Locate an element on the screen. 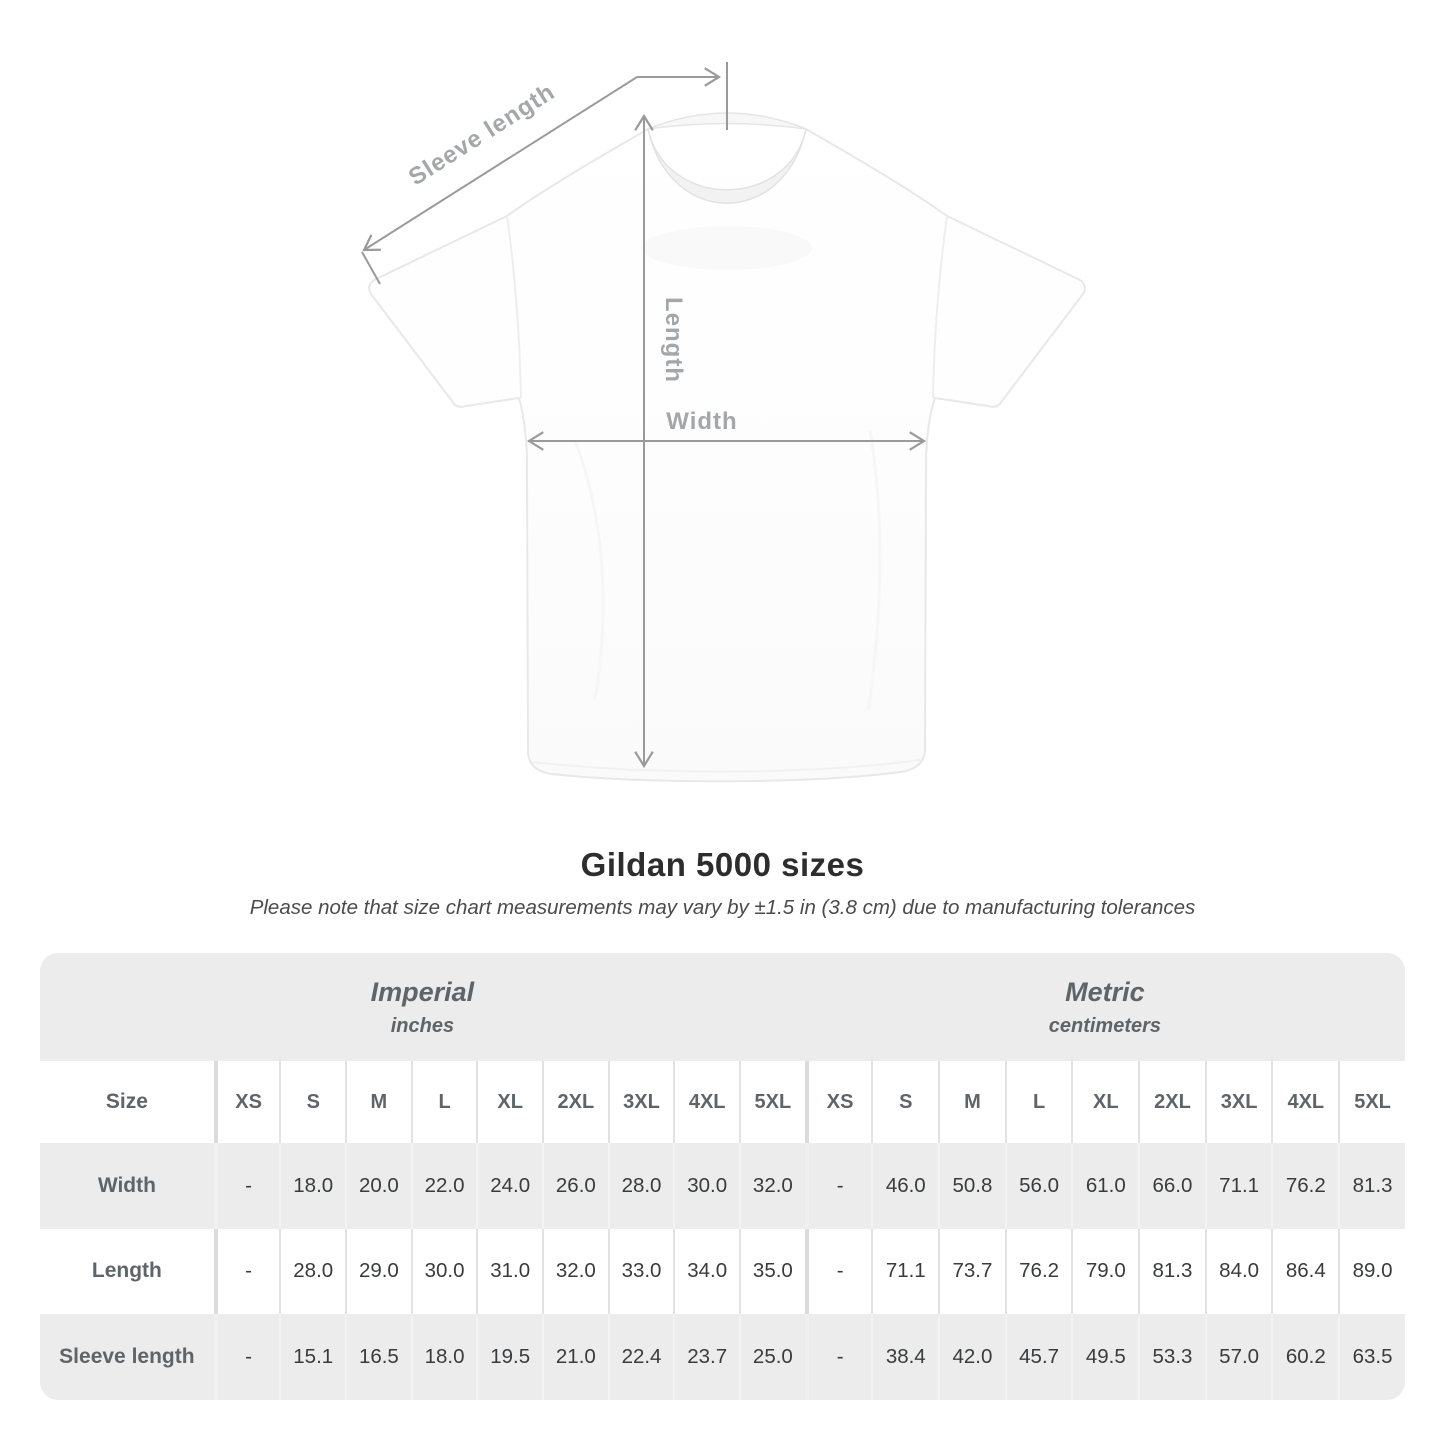  measurement-cell: 23.7 is located at coordinates (706, 1357).